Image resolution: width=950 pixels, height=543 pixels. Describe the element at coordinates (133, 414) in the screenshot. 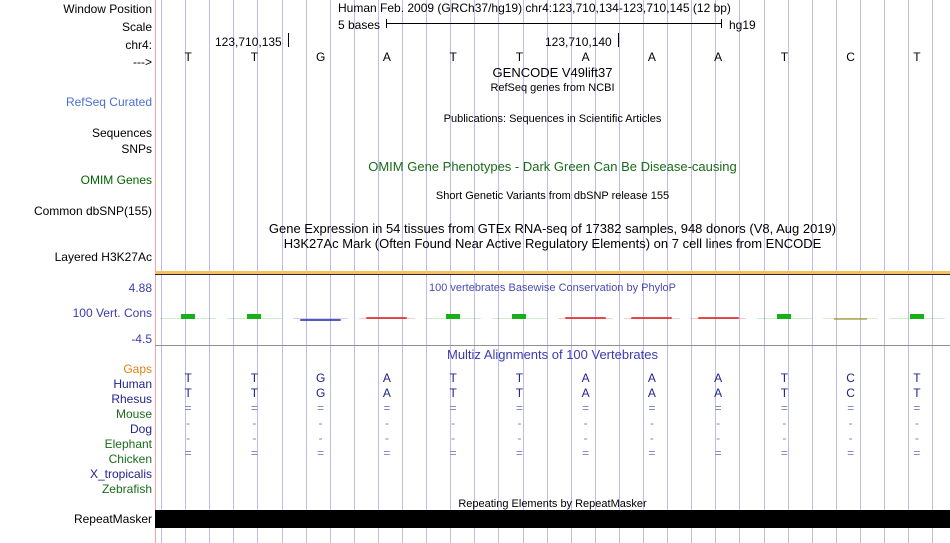

I see `label-species-mouse: Mouse` at that location.